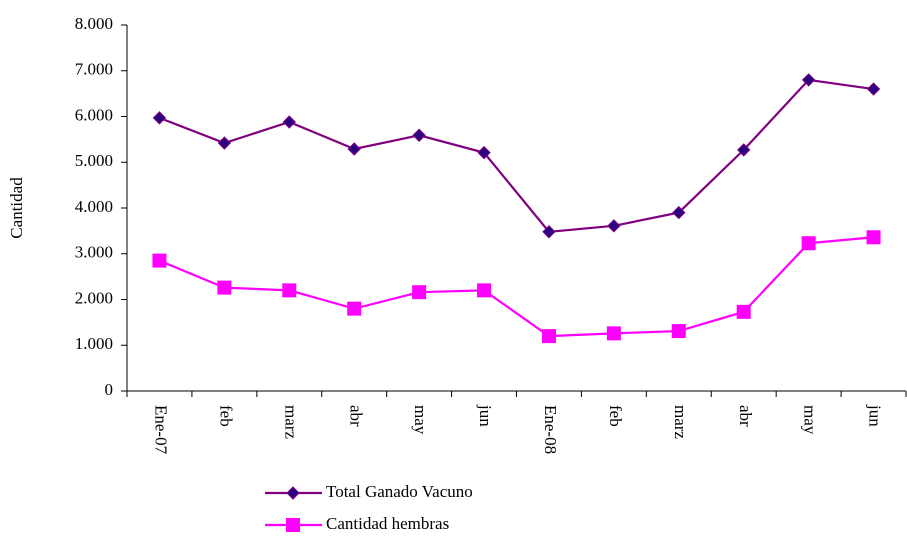 This screenshot has height=539, width=907. I want to click on y-tick-label: 3.000, so click(94, 252).